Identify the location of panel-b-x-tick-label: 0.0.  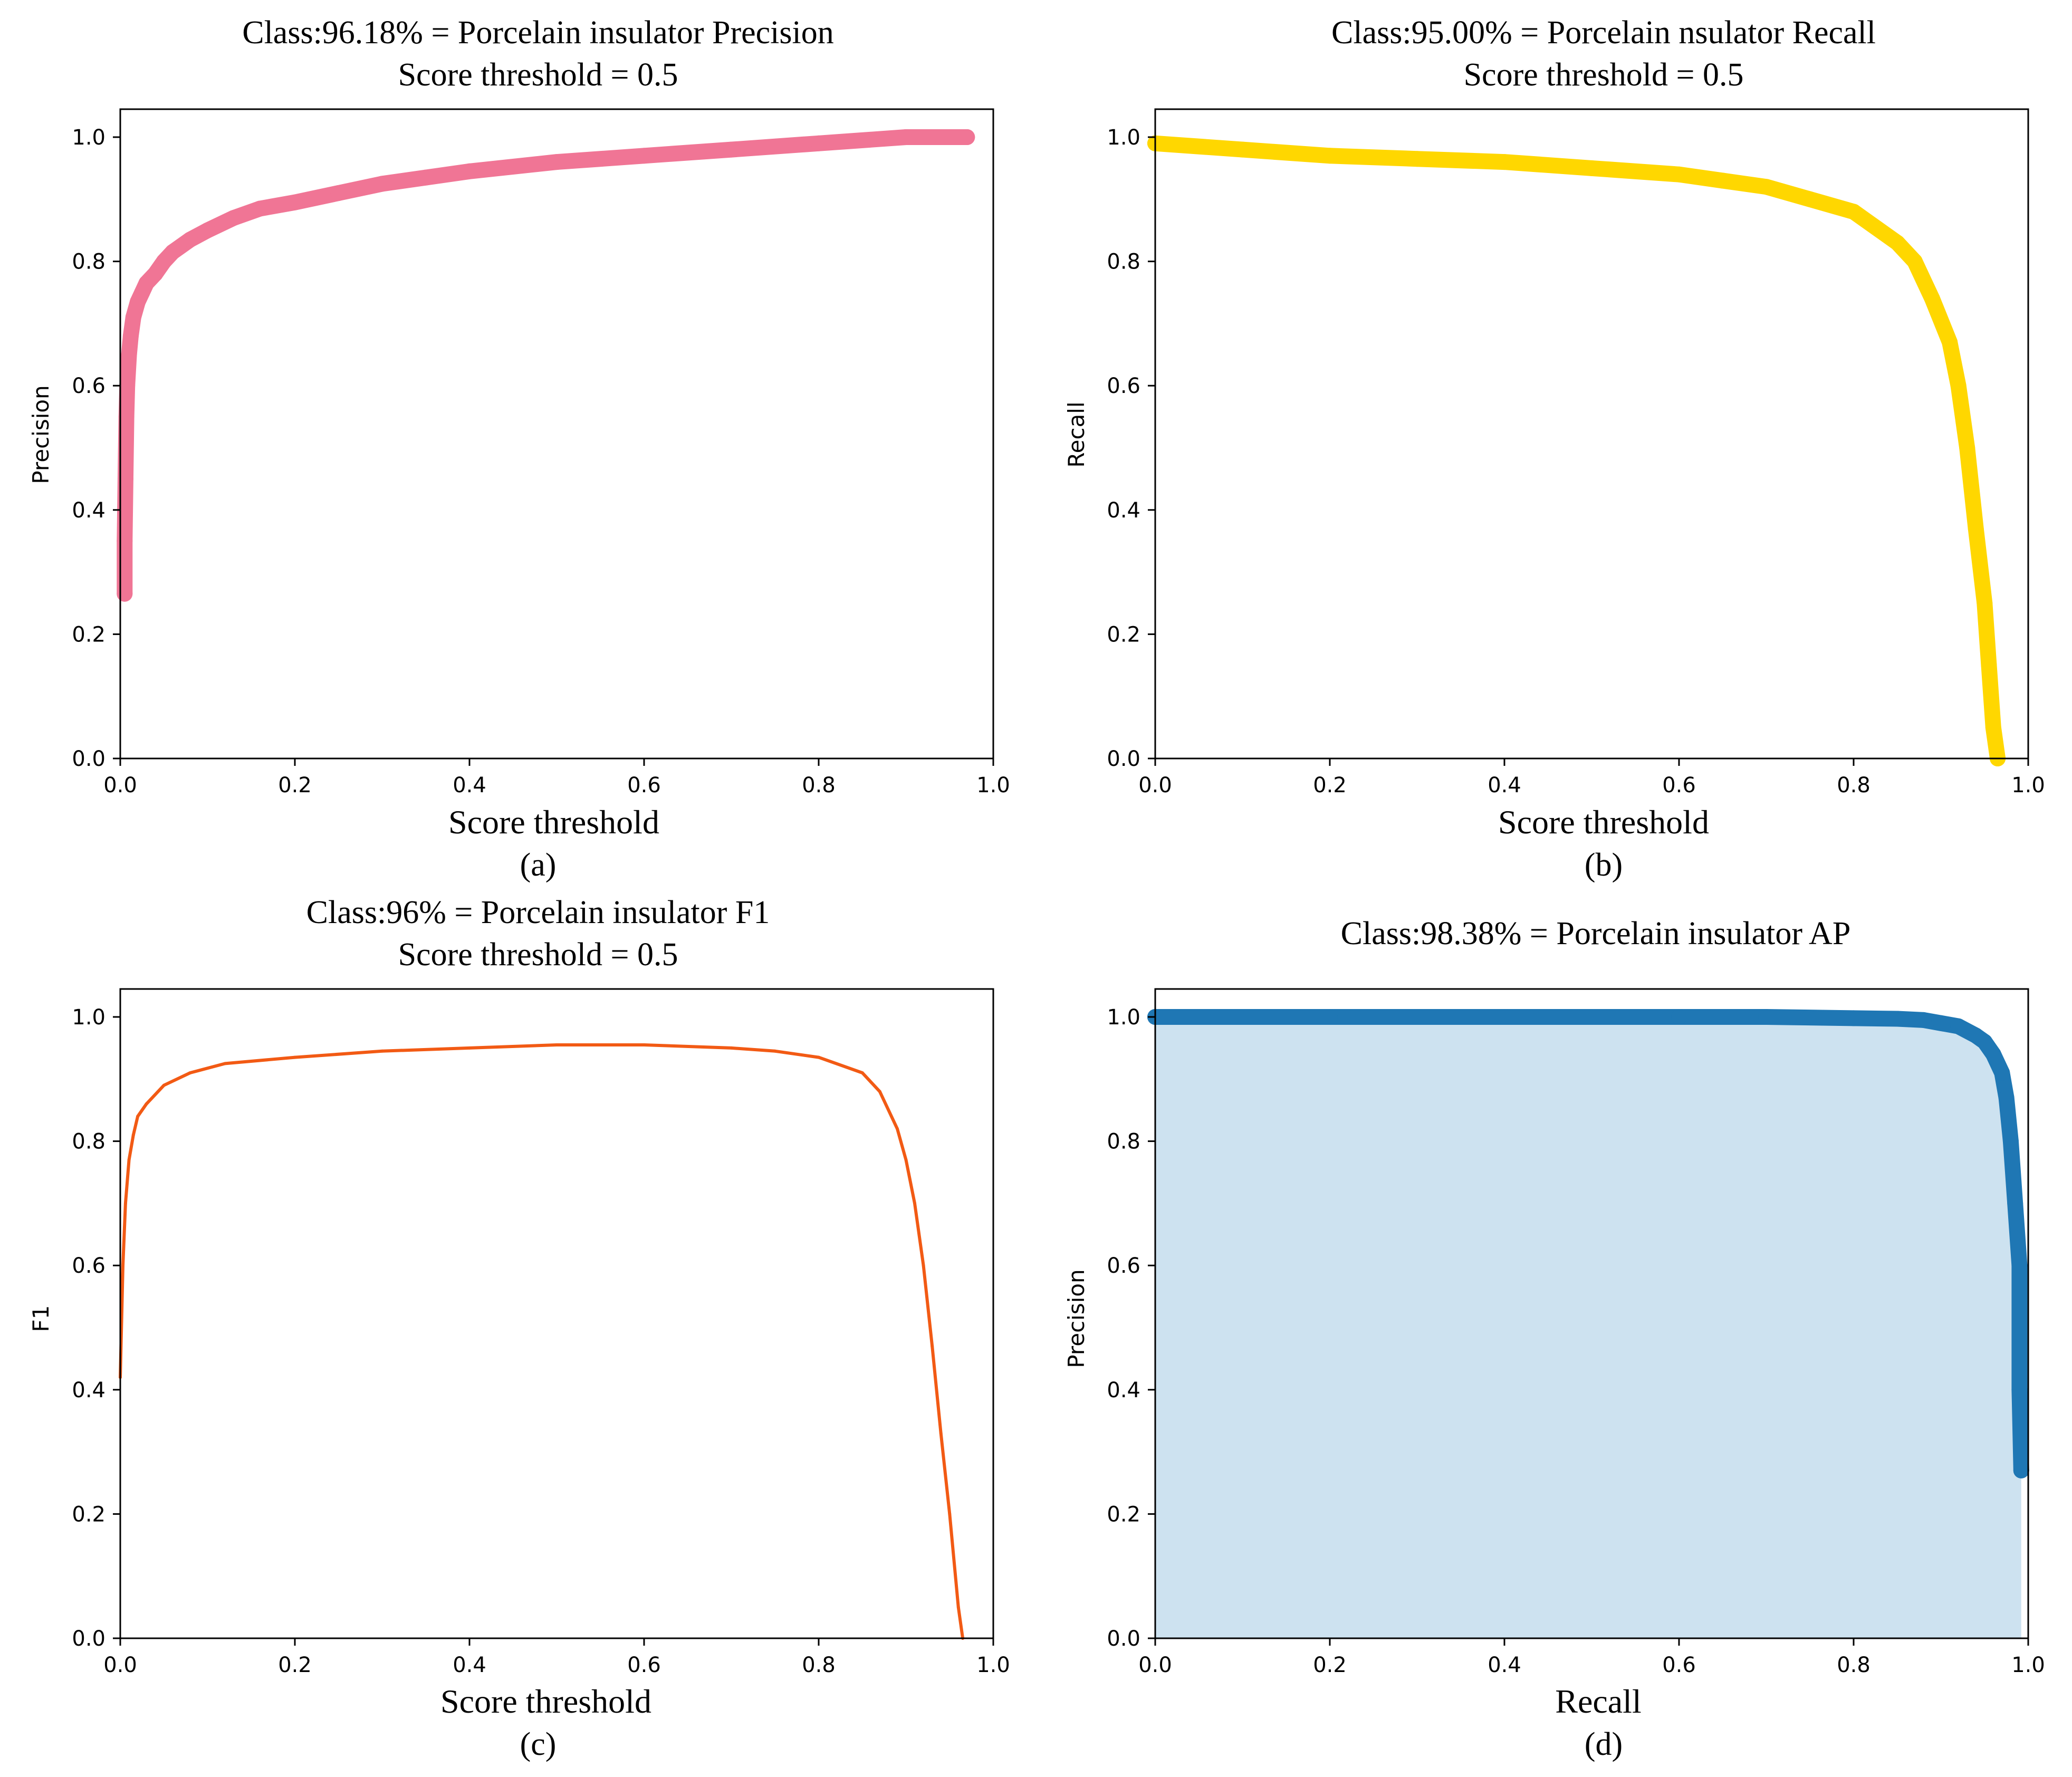
(1155, 785).